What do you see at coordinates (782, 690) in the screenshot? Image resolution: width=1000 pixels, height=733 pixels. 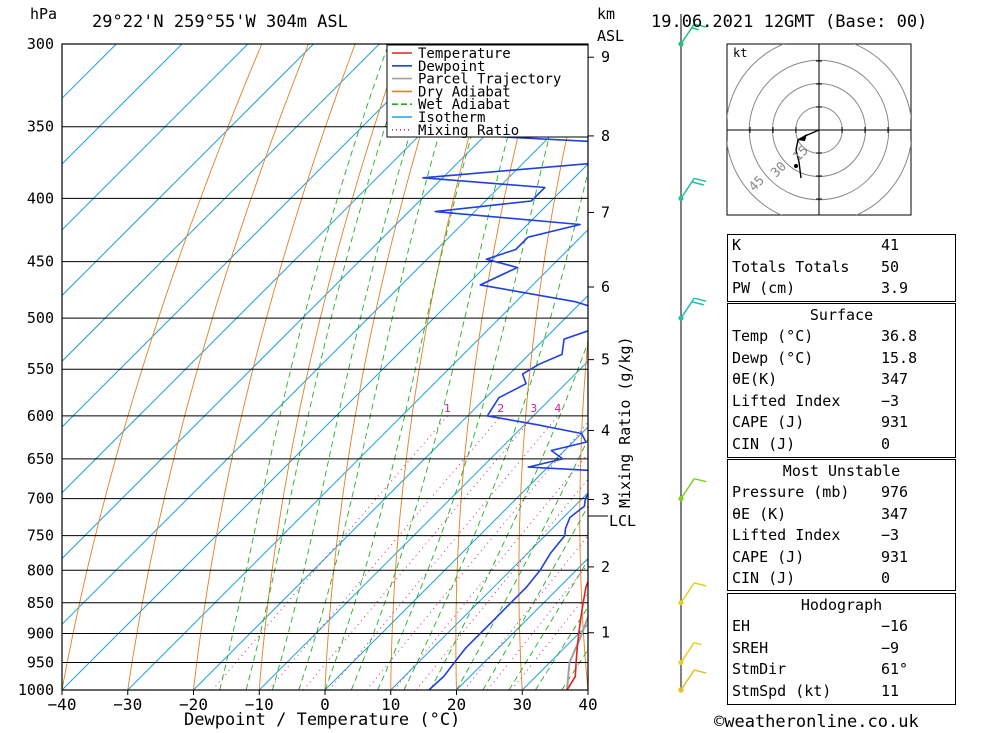 I see `hodograph-stat-label: StmSpd (kt)` at bounding box center [782, 690].